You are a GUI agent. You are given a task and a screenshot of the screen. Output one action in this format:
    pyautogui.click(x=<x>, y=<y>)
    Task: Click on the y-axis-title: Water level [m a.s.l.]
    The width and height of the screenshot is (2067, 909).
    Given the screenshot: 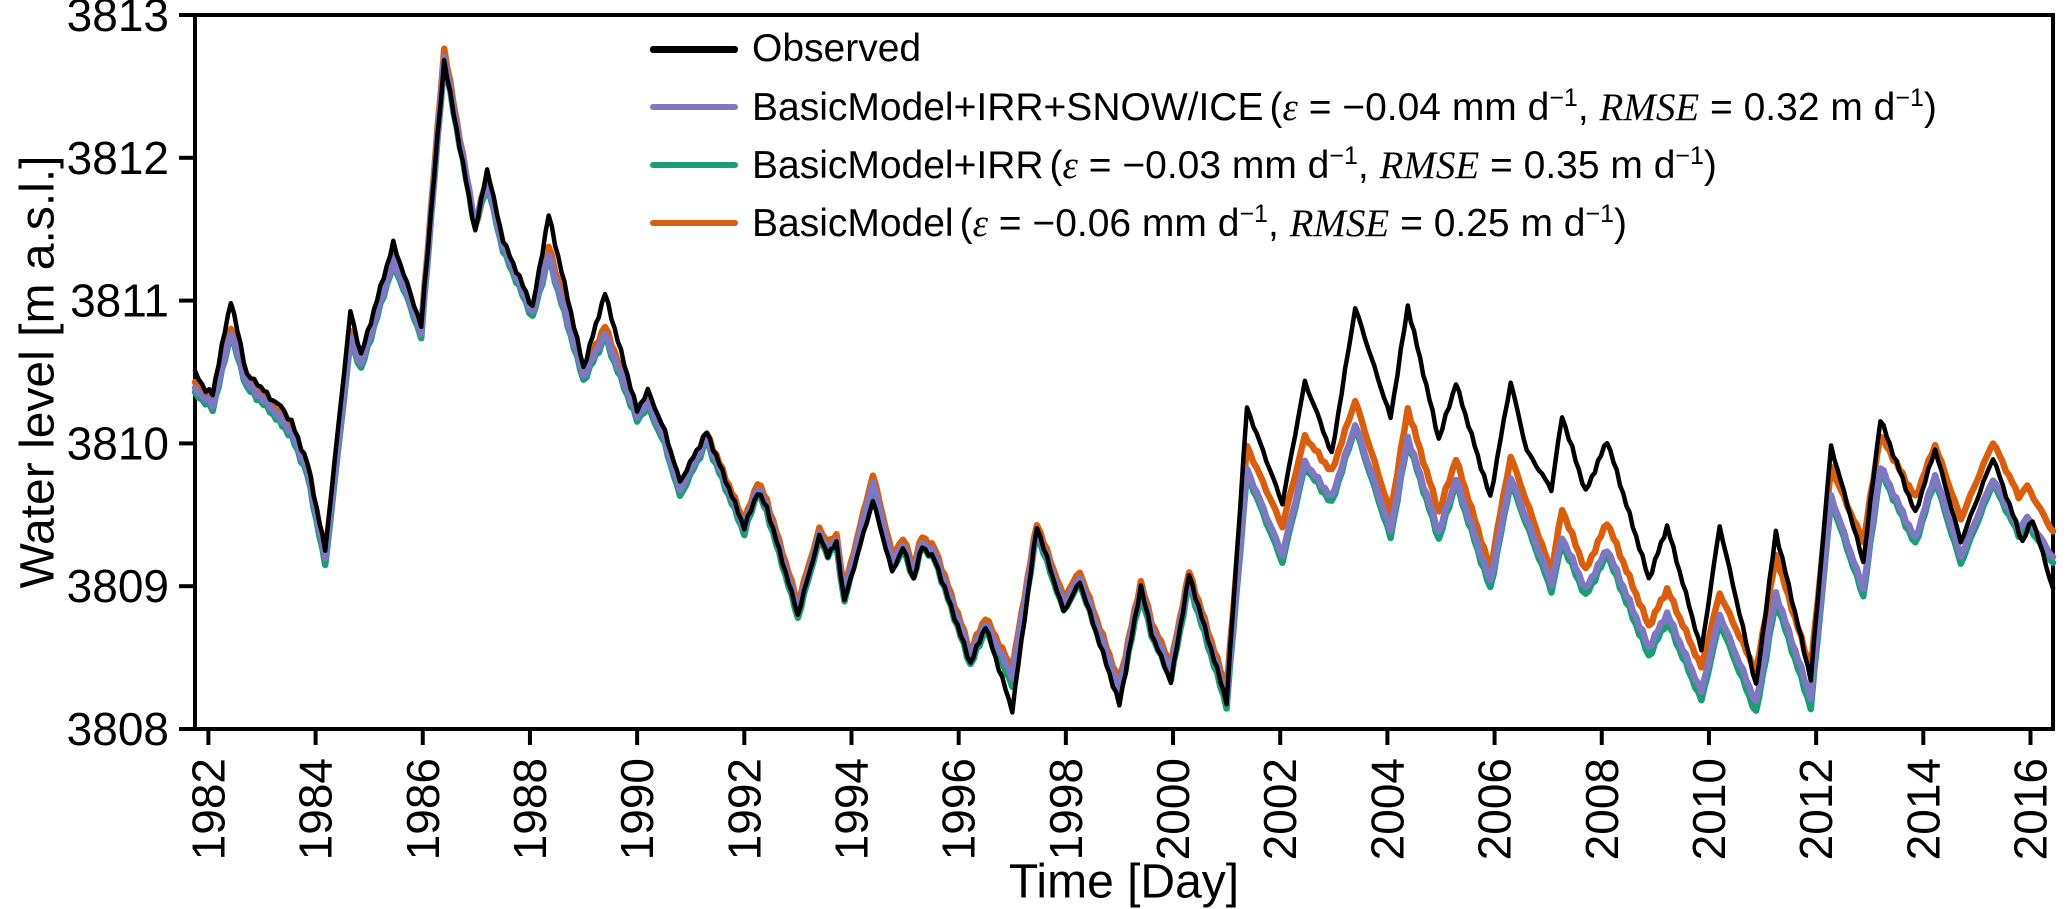 What is the action you would take?
    pyautogui.click(x=38, y=372)
    